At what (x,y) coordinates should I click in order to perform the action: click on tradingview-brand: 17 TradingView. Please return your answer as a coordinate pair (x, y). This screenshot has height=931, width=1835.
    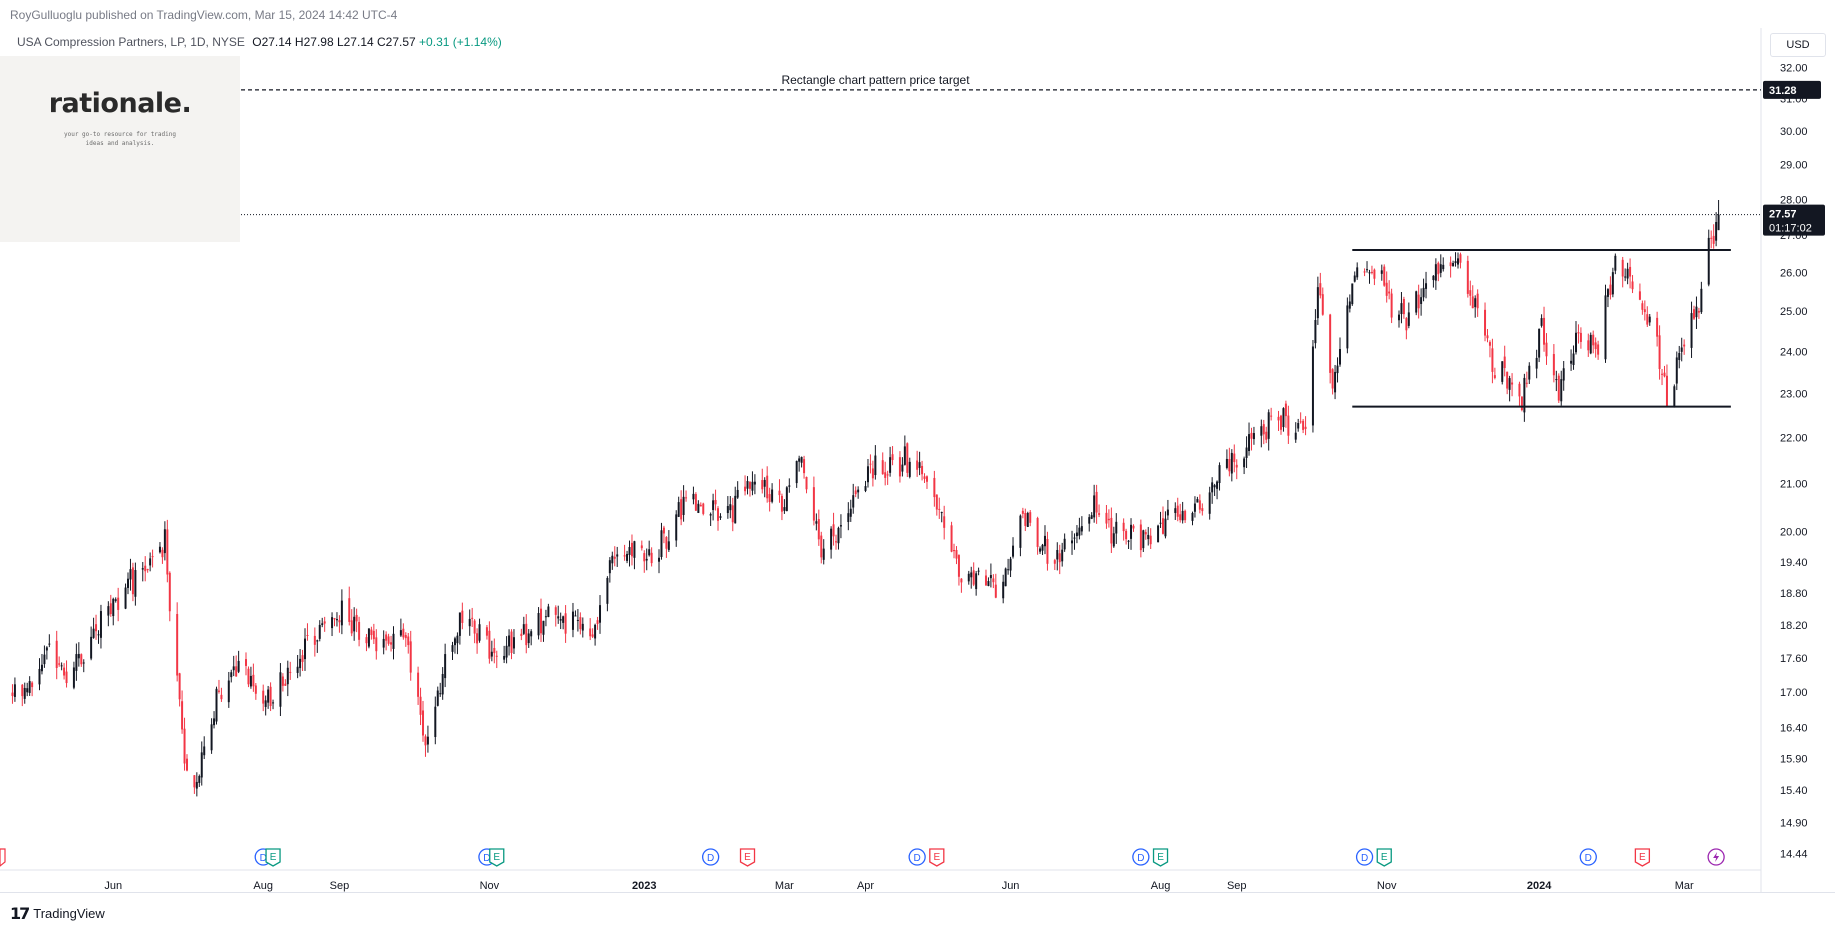
    Looking at the image, I should click on (57, 913).